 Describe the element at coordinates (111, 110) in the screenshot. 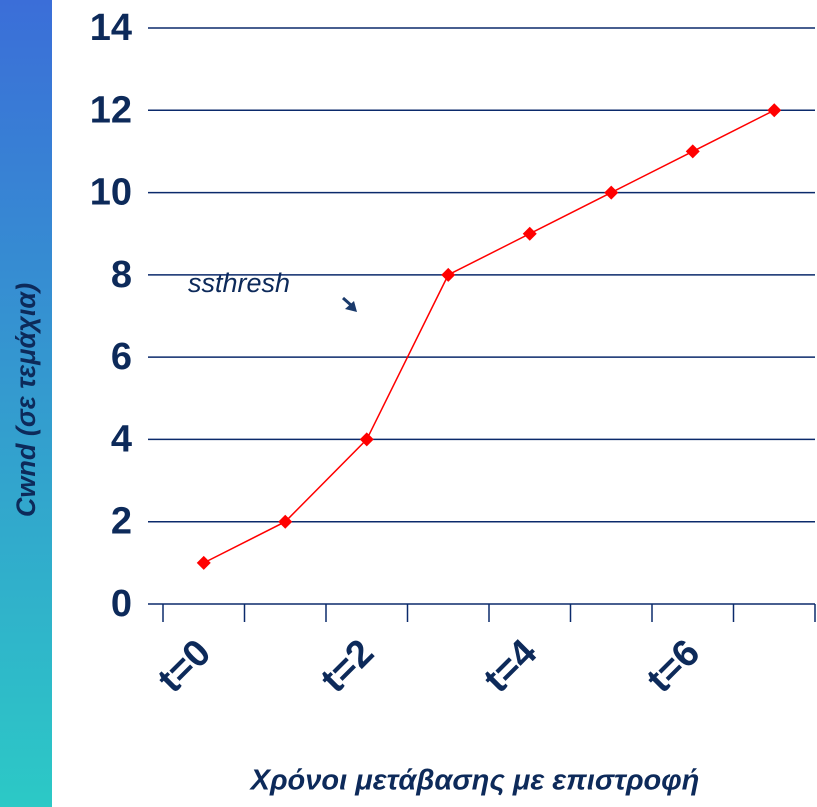

I see `y-tick-label: 12` at that location.